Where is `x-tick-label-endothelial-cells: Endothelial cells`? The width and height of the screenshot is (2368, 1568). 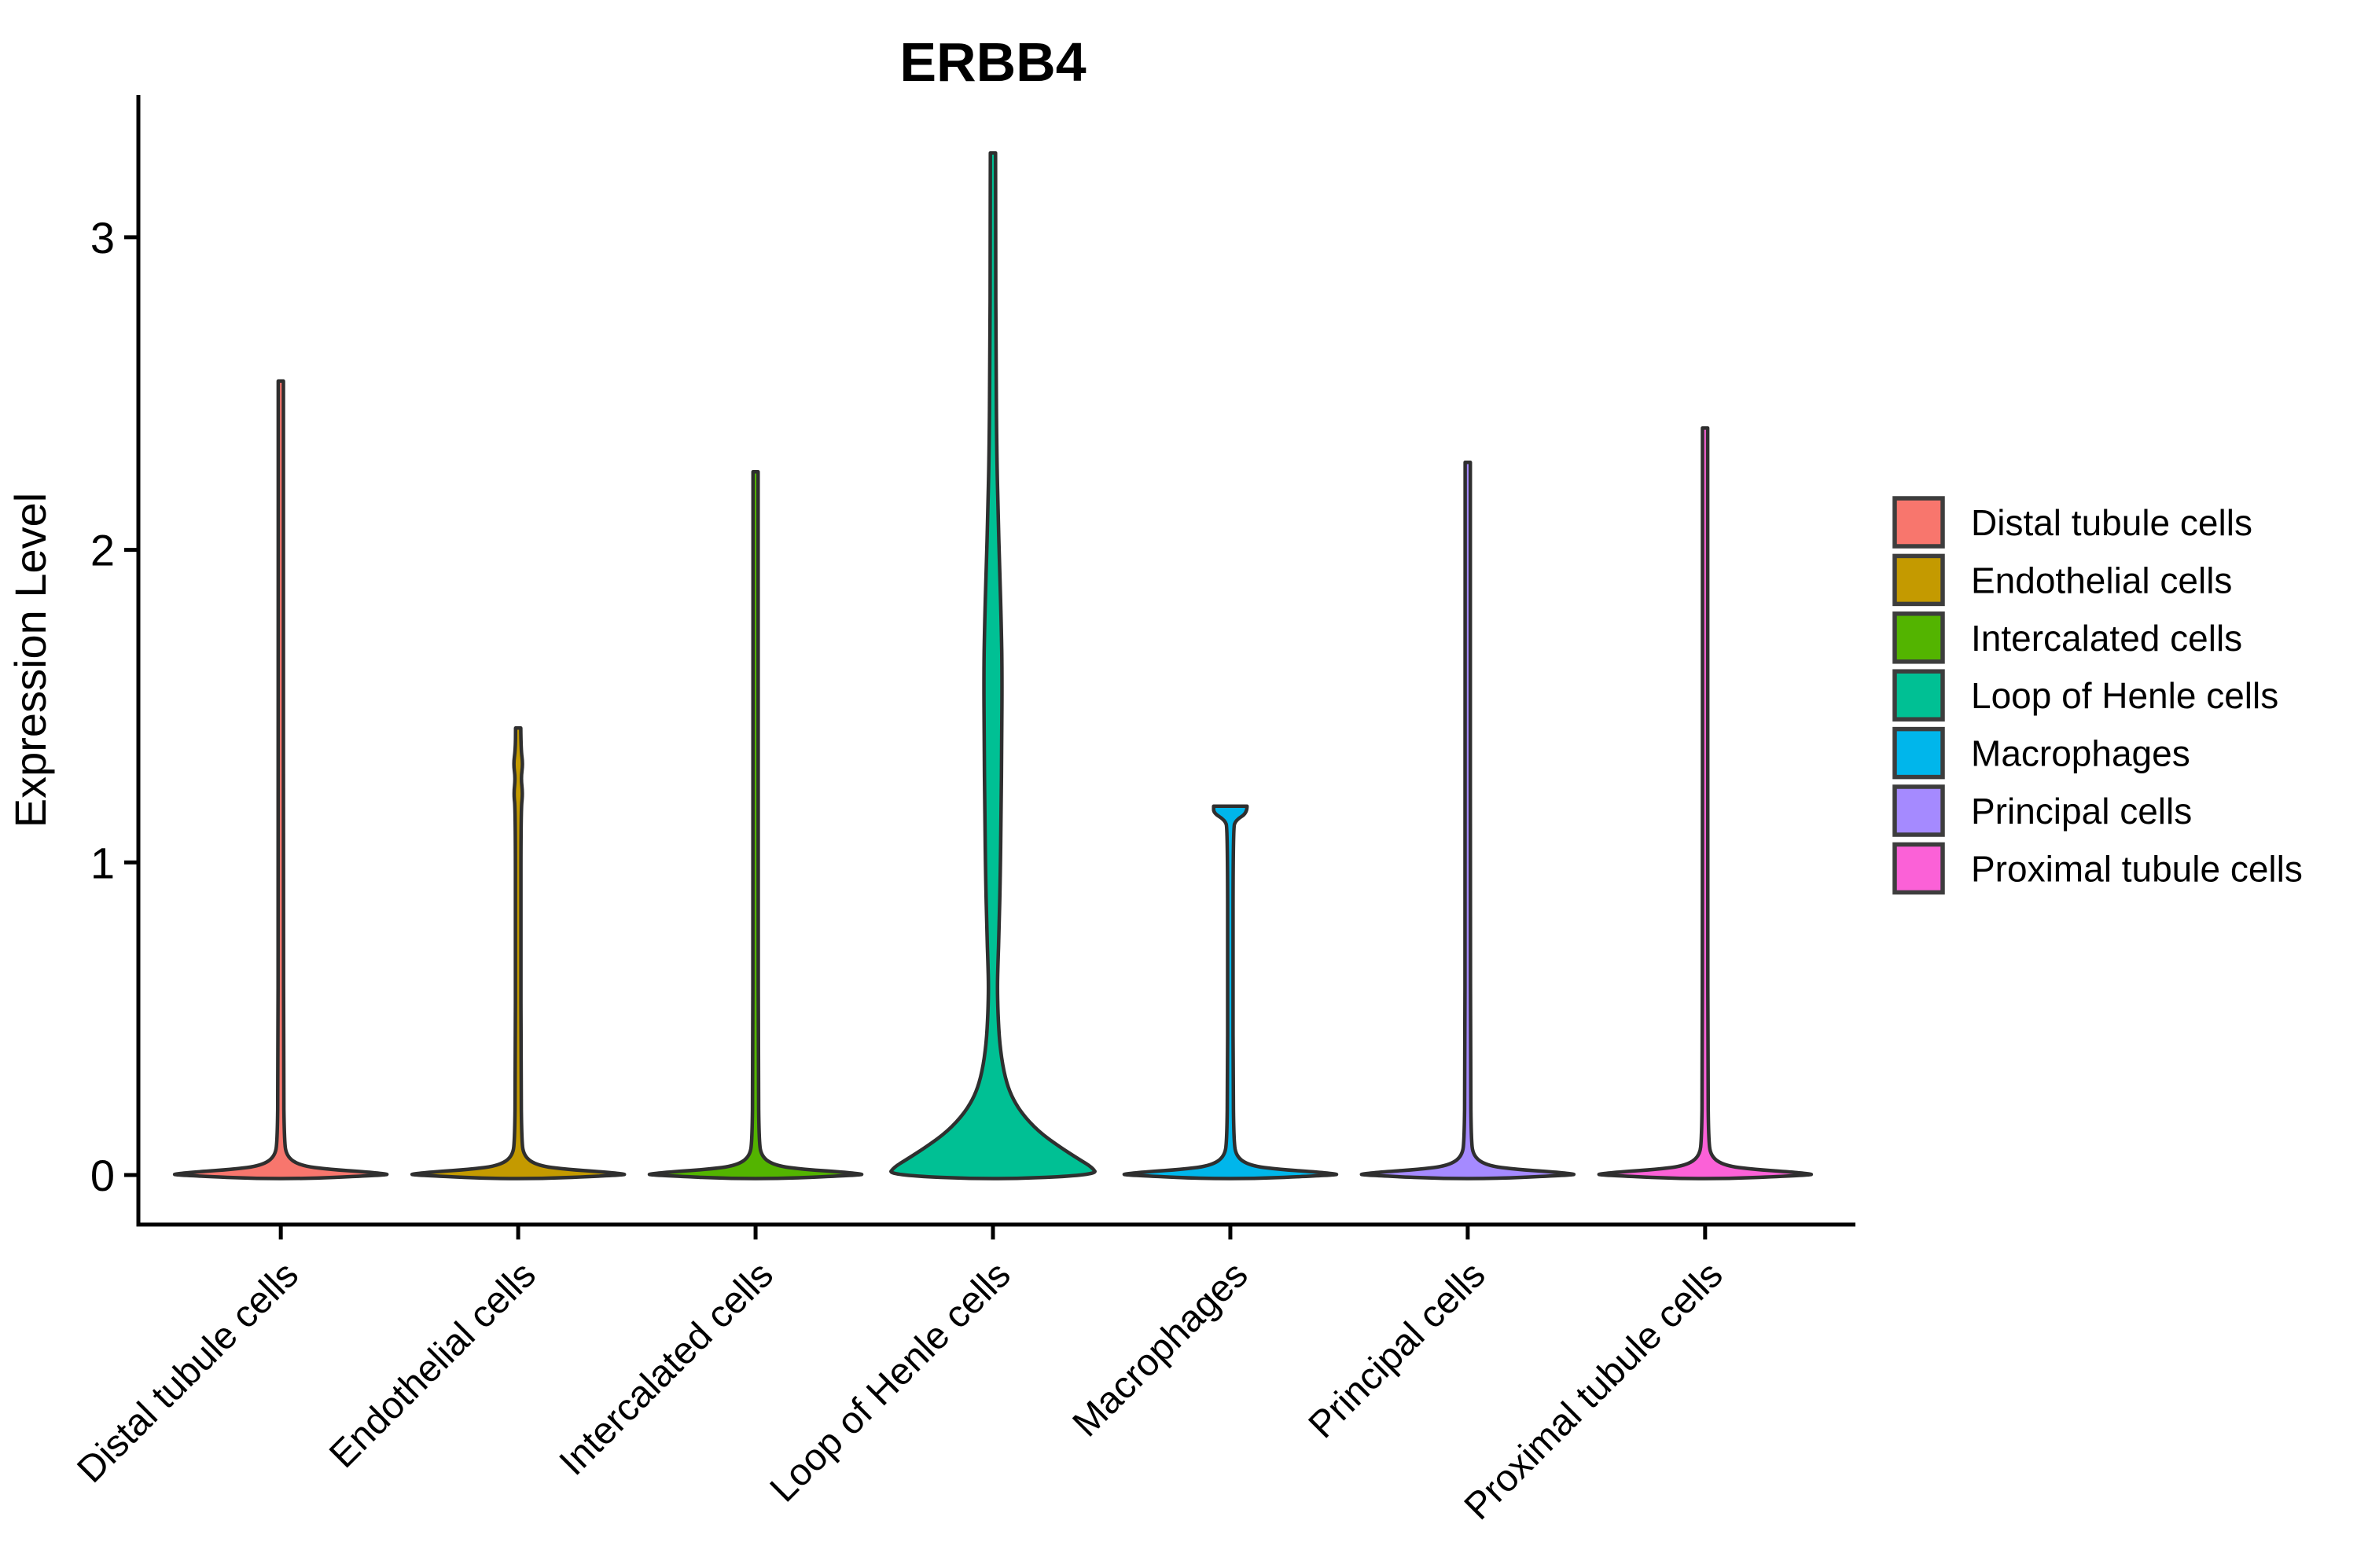
x-tick-label-endothelial-cells: Endothelial cells is located at coordinates (433, 1365).